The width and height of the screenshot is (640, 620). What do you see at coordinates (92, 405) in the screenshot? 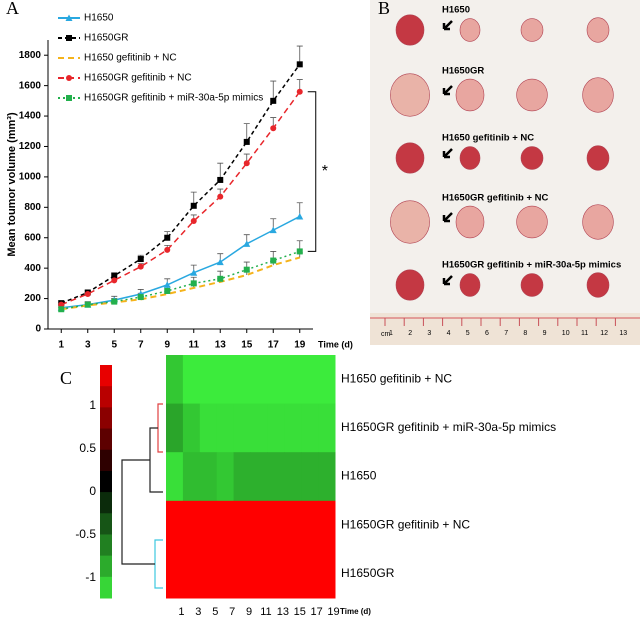
I see `colorbar-tick-label: 1` at bounding box center [92, 405].